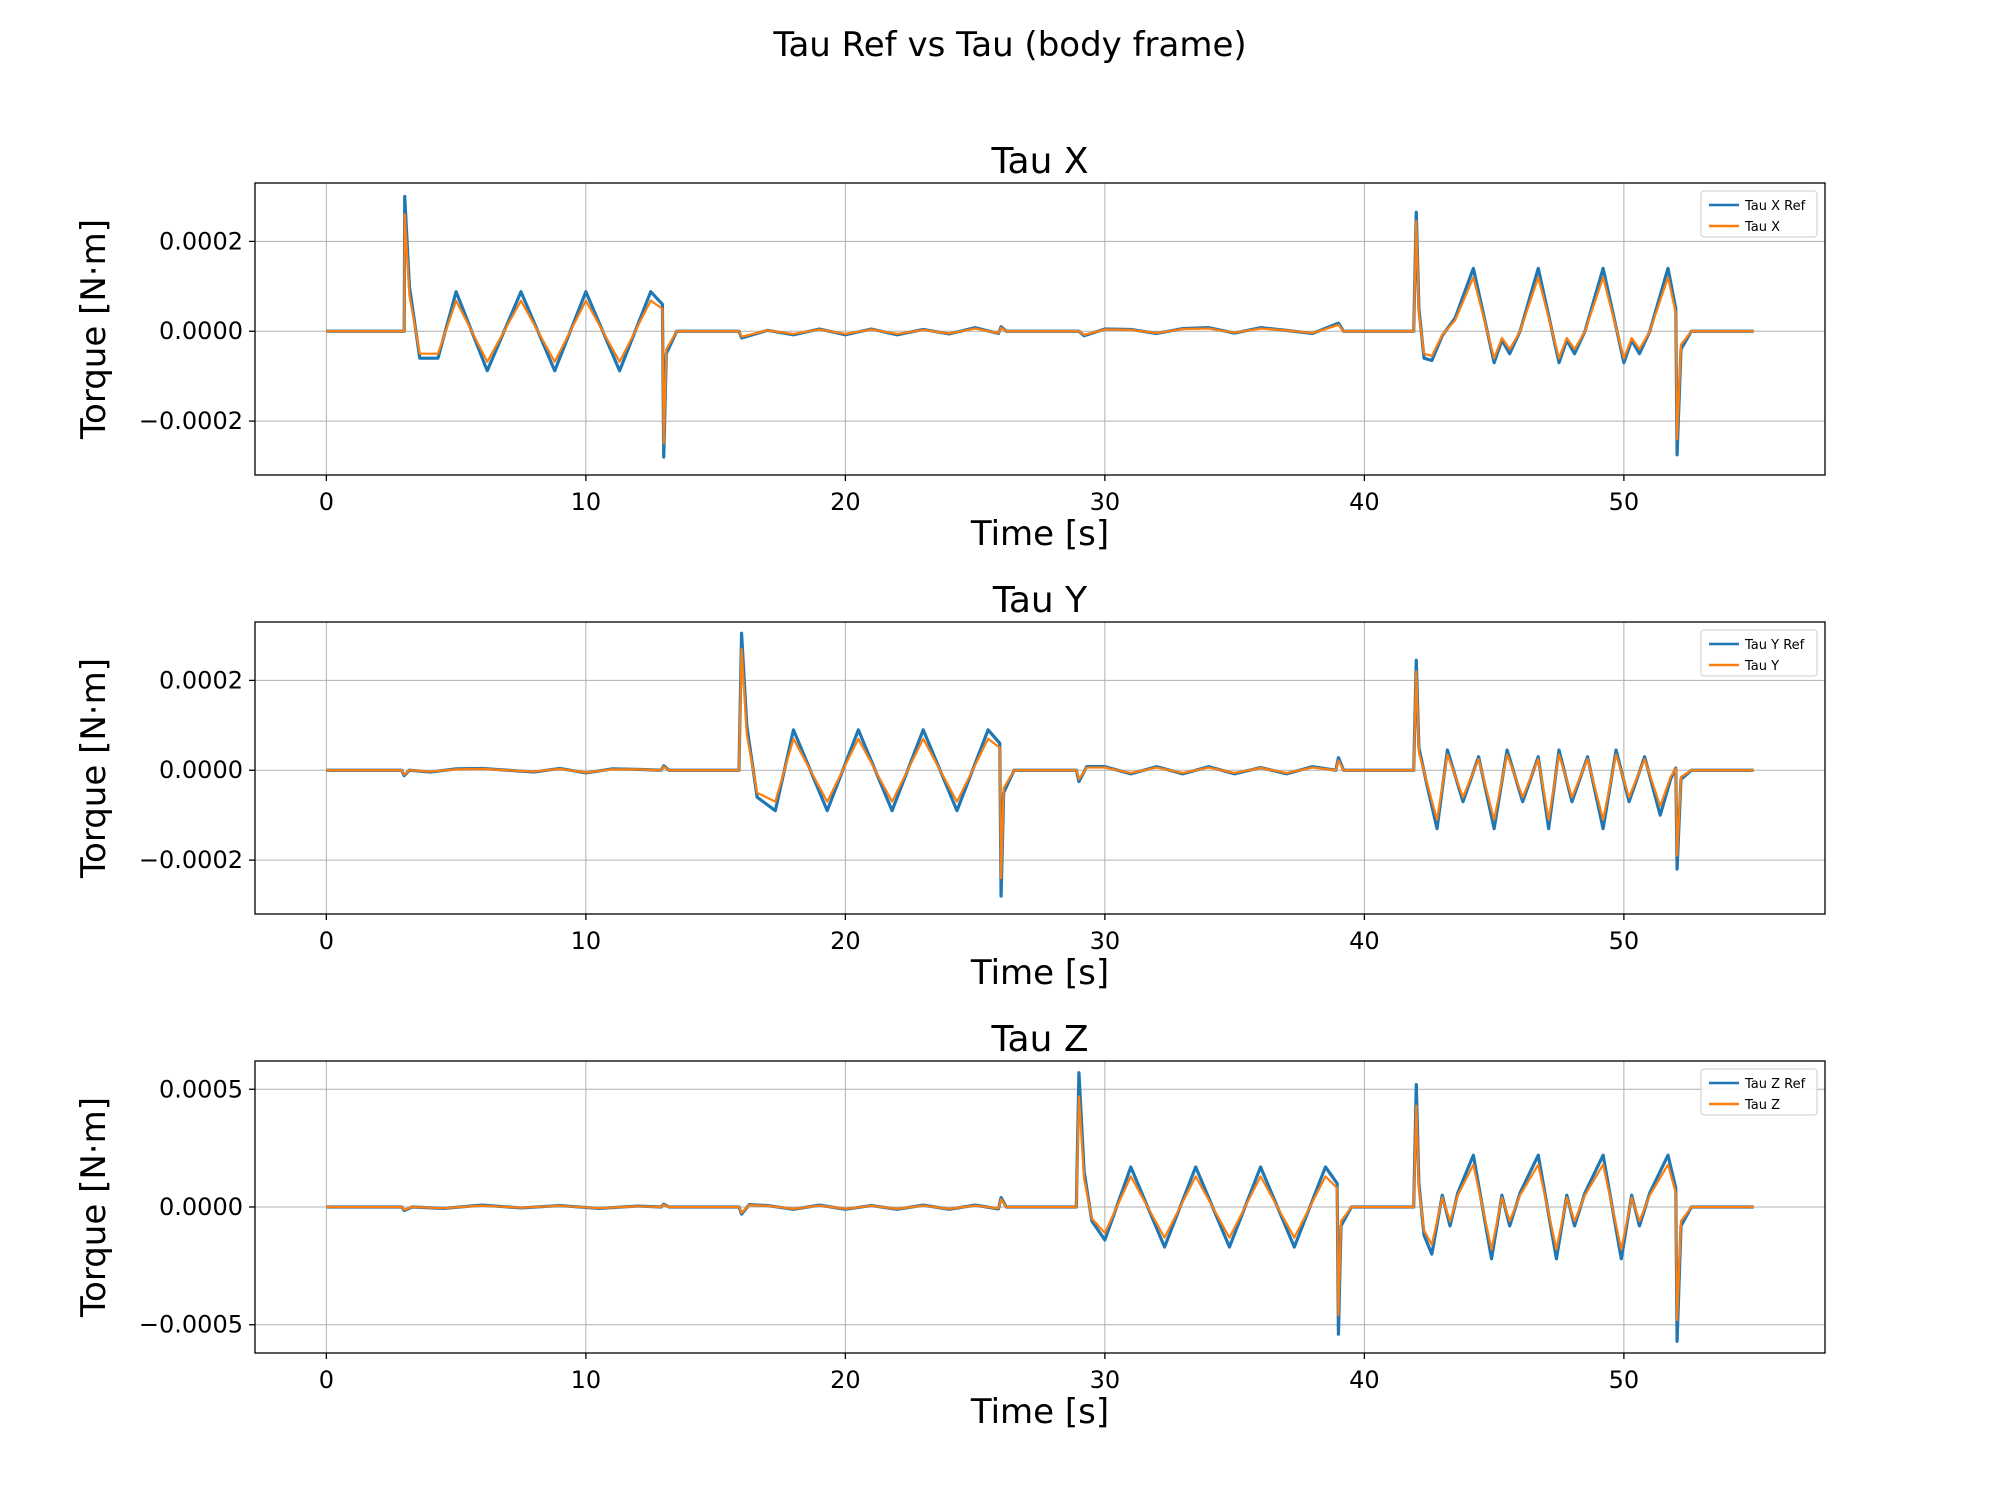 The image size is (2000, 1500). Describe the element at coordinates (201, 680) in the screenshot. I see `chart-tau-y-ytick-label-0: 0.0002` at that location.